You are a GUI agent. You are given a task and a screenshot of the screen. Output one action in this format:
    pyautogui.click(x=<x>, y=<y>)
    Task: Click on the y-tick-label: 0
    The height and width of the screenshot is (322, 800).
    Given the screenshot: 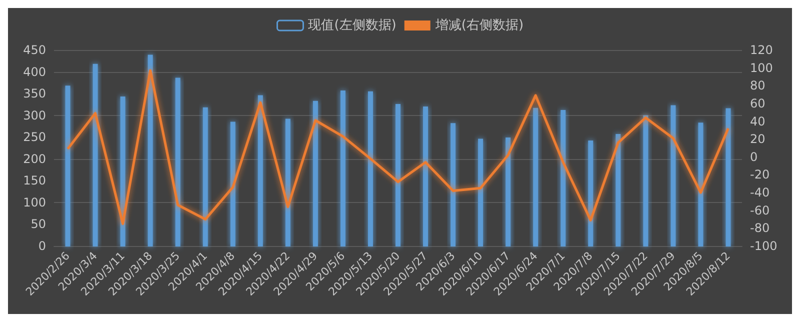 What is the action you would take?
    pyautogui.click(x=42, y=246)
    